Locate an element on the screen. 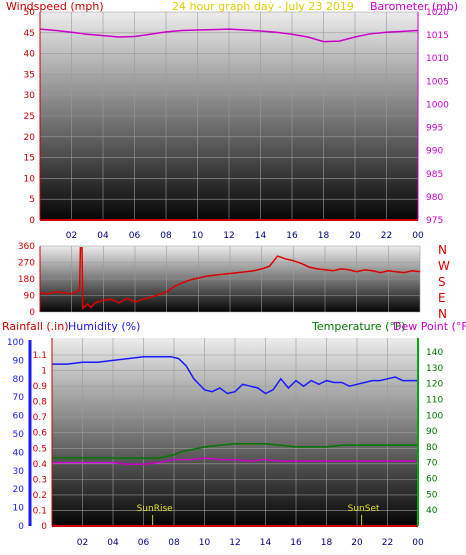 Image resolution: width=466 pixels, height=555 pixels. barometer-tick-label: 980 is located at coordinates (434, 198).